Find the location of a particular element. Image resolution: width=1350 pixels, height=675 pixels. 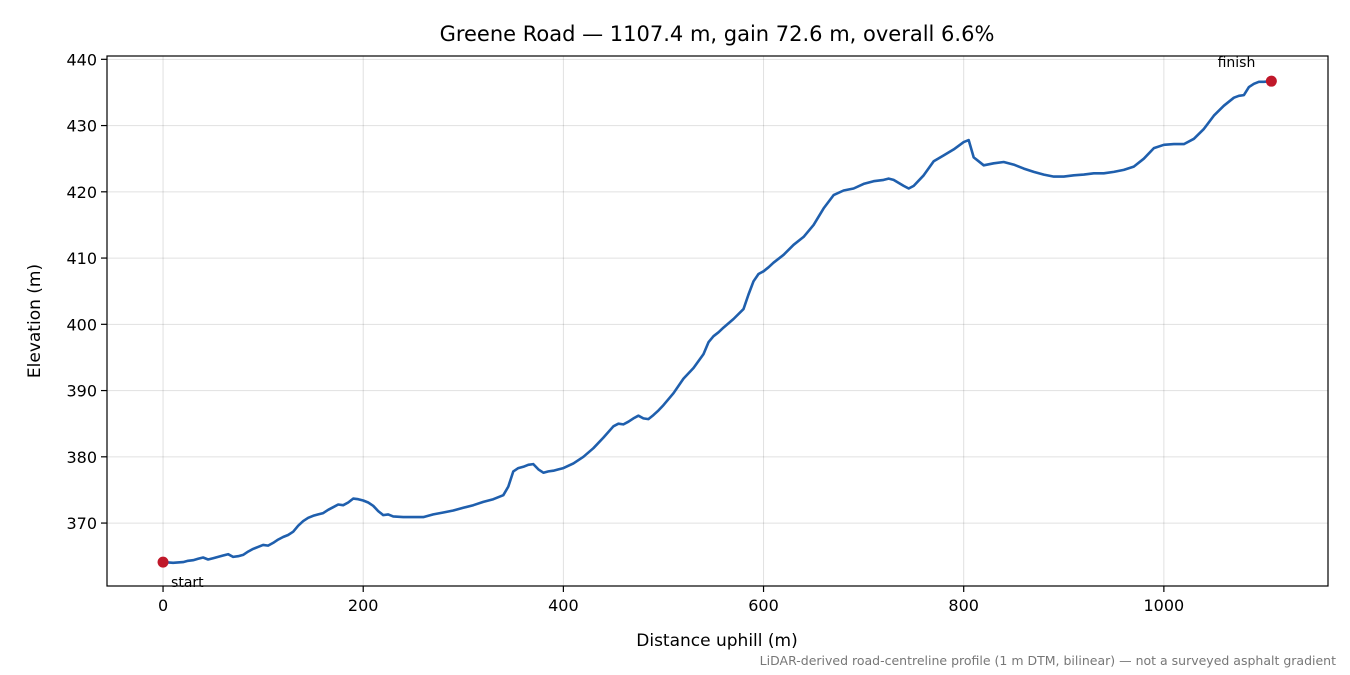

x-tick-label: 600 is located at coordinates (763, 605).